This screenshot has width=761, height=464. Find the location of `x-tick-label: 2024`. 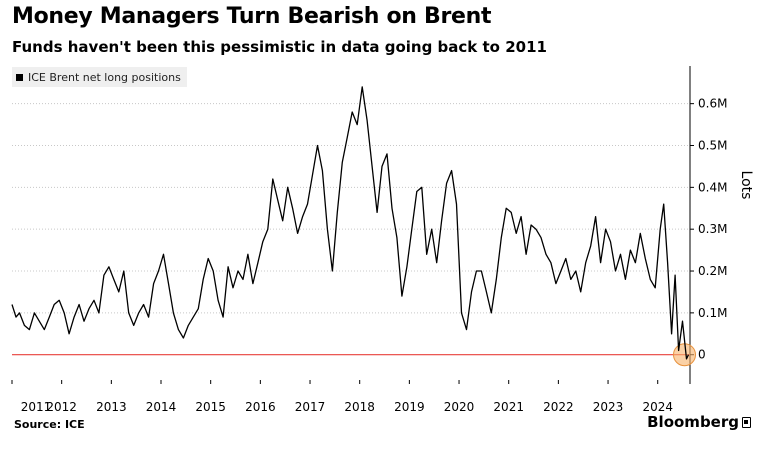

x-tick-label: 2024 is located at coordinates (657, 407).